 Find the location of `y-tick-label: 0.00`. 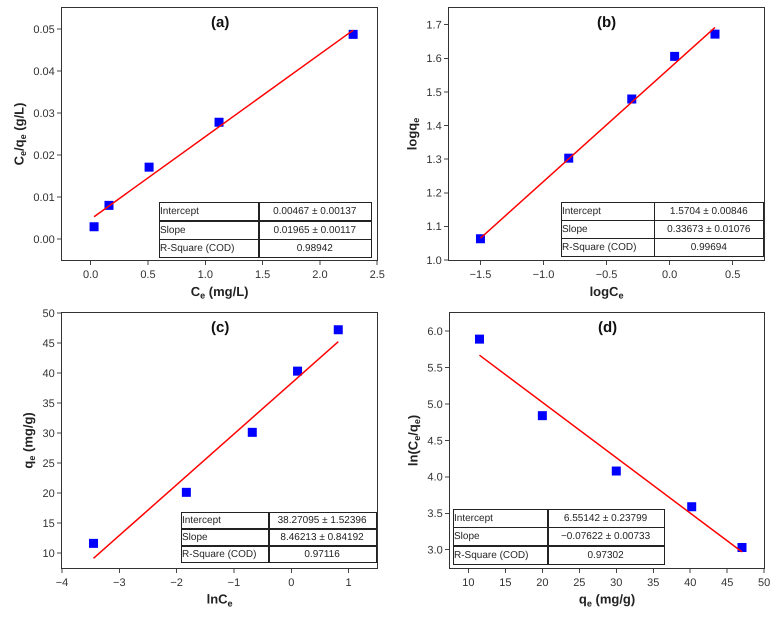

y-tick-label: 0.00 is located at coordinates (44, 240).